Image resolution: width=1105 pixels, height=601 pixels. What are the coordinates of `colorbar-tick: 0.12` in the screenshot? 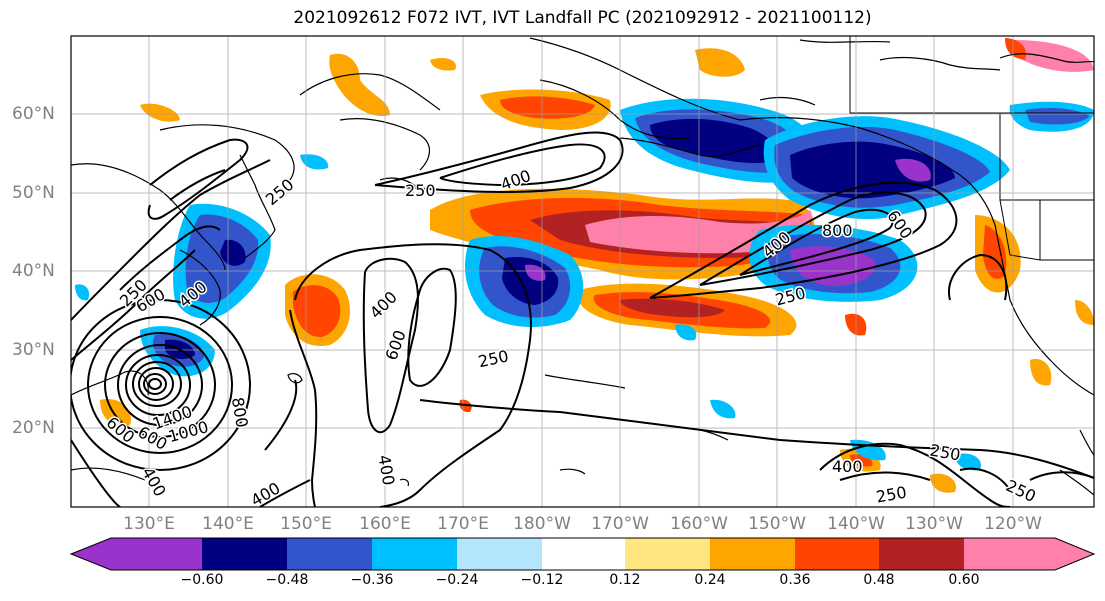 It's located at (625, 580).